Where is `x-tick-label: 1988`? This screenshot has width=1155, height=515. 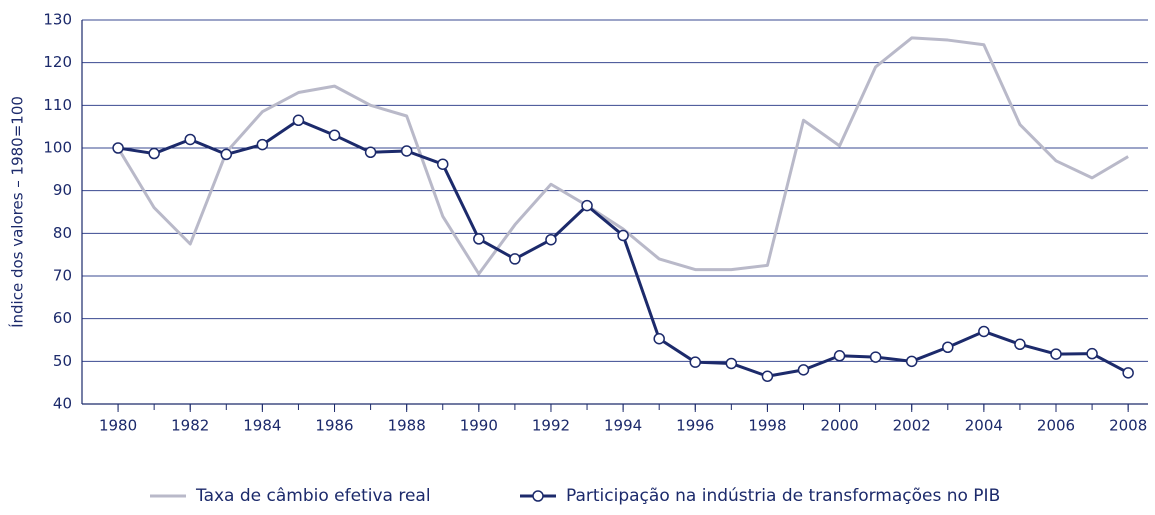
x-tick-label: 1988 is located at coordinates (407, 426).